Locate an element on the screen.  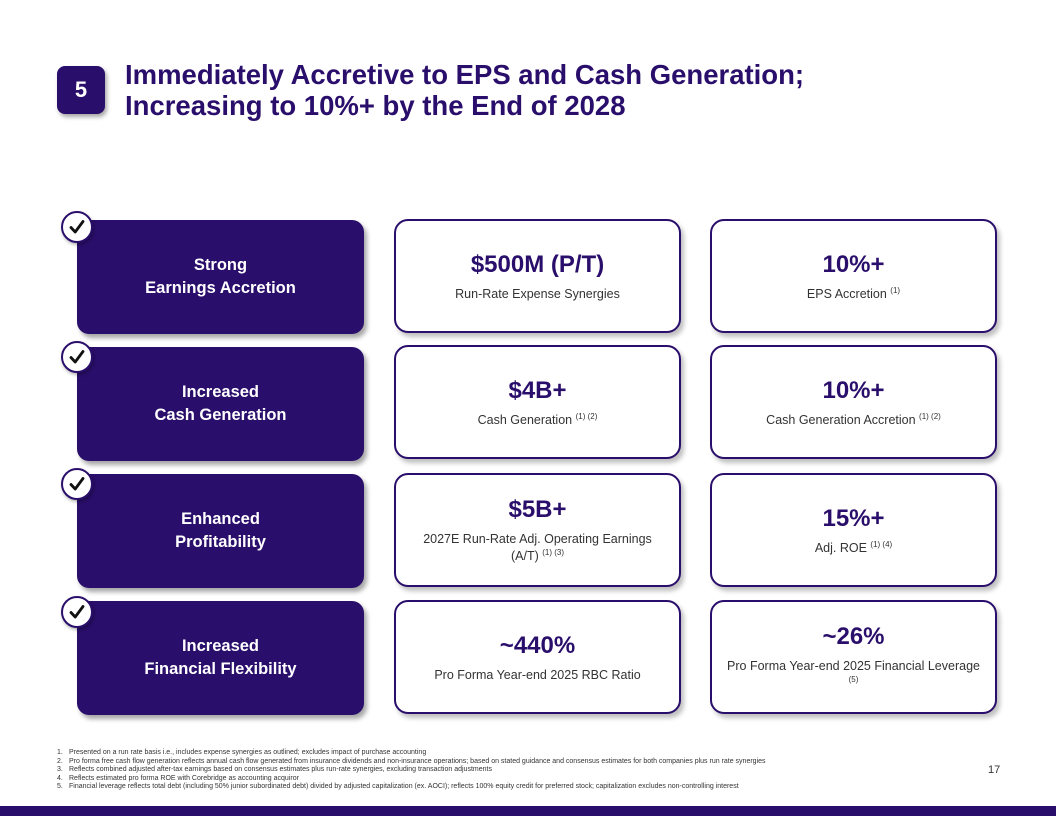
metric-value: $500M (P/T) is located at coordinates (537, 264).